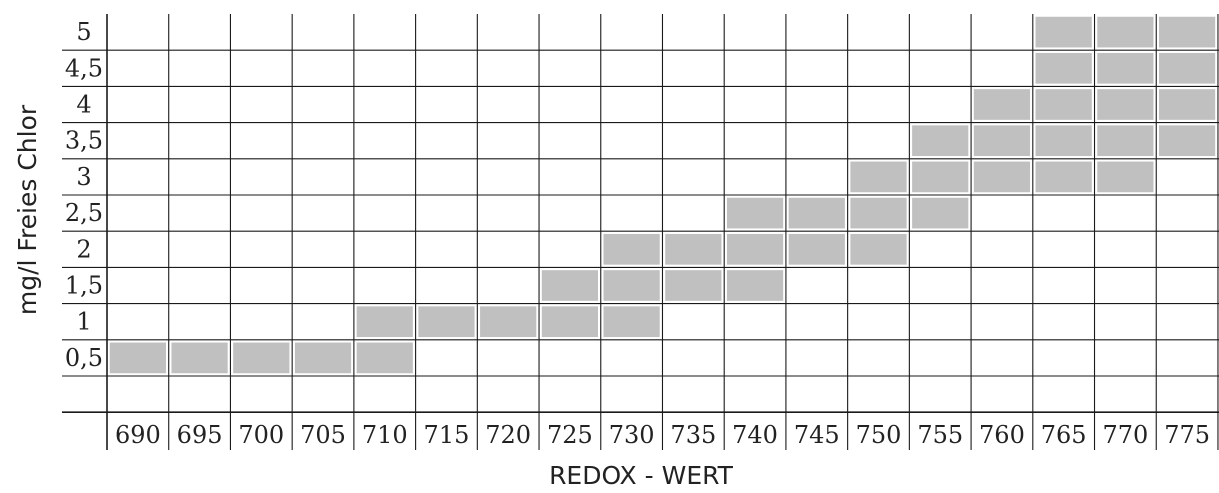 The height and width of the screenshot is (493, 1219). Describe the element at coordinates (84, 195) in the screenshot. I see `y-tick-labels: 0,5 1 1,5 2 2,5 3 3,5 4 4,5 5` at that location.